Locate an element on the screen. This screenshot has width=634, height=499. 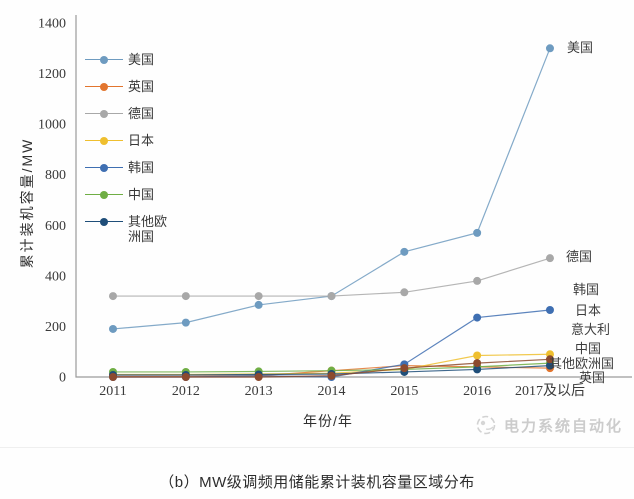
legend-label: 韩国 is located at coordinates (141, 167).